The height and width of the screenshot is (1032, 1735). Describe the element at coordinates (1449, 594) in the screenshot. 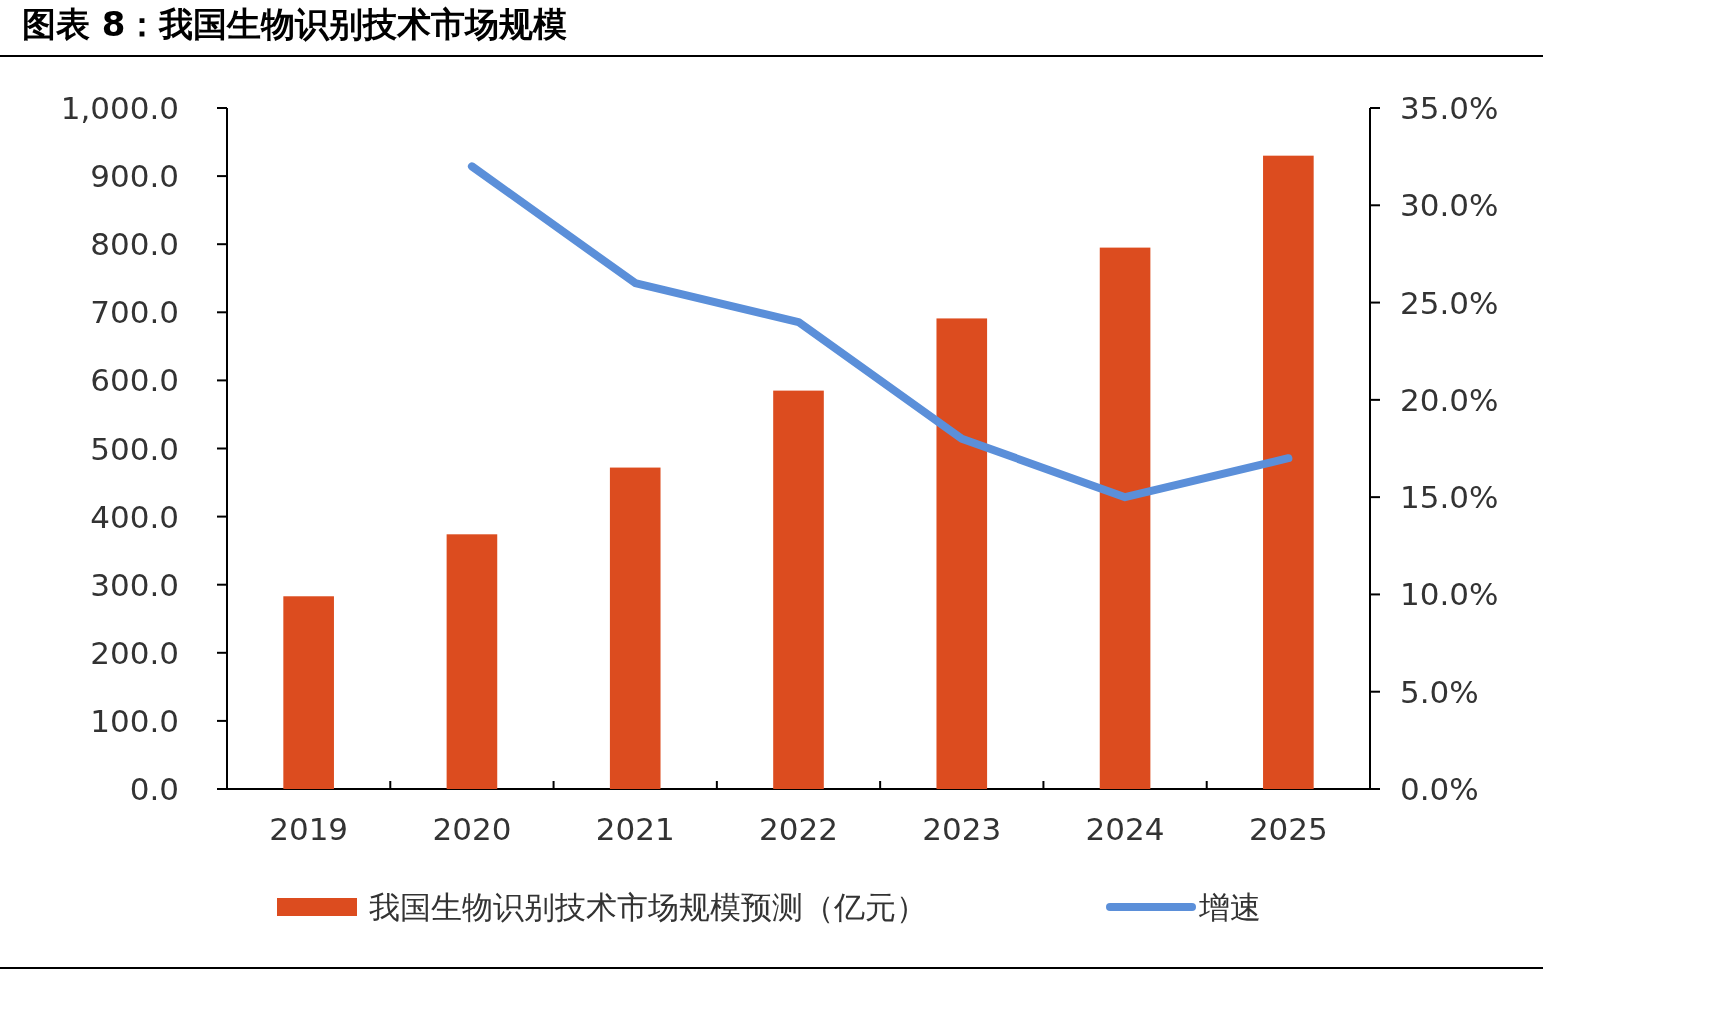

I see `y2-tick-label: 10.0%` at that location.